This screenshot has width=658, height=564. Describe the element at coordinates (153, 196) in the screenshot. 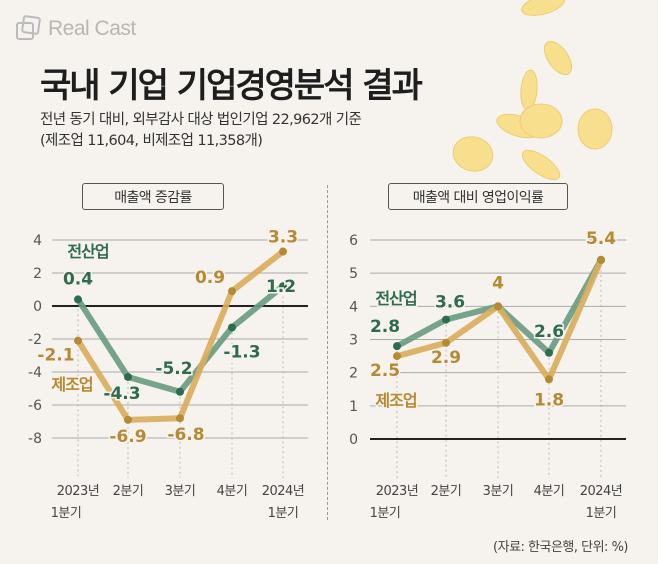

I see `chart-title-sales-growth: 매출액 증감률` at that location.